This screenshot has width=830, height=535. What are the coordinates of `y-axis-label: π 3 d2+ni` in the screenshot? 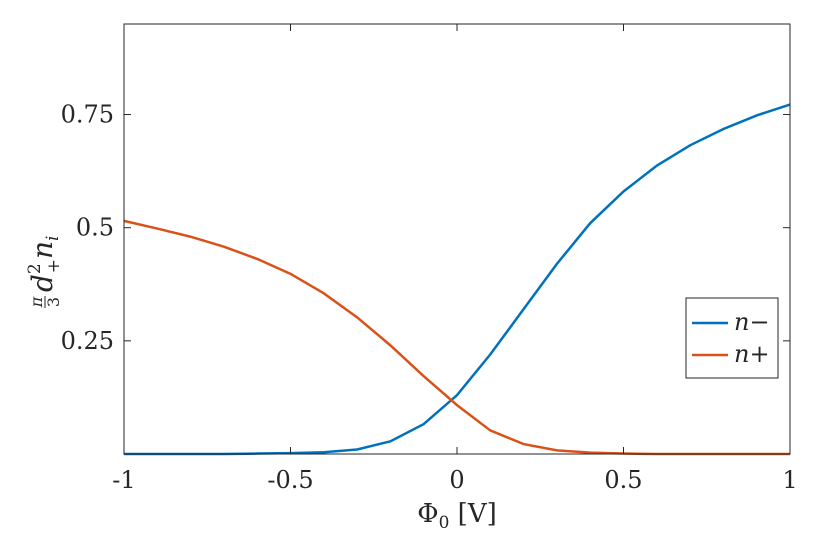 It's located at (44, 272).